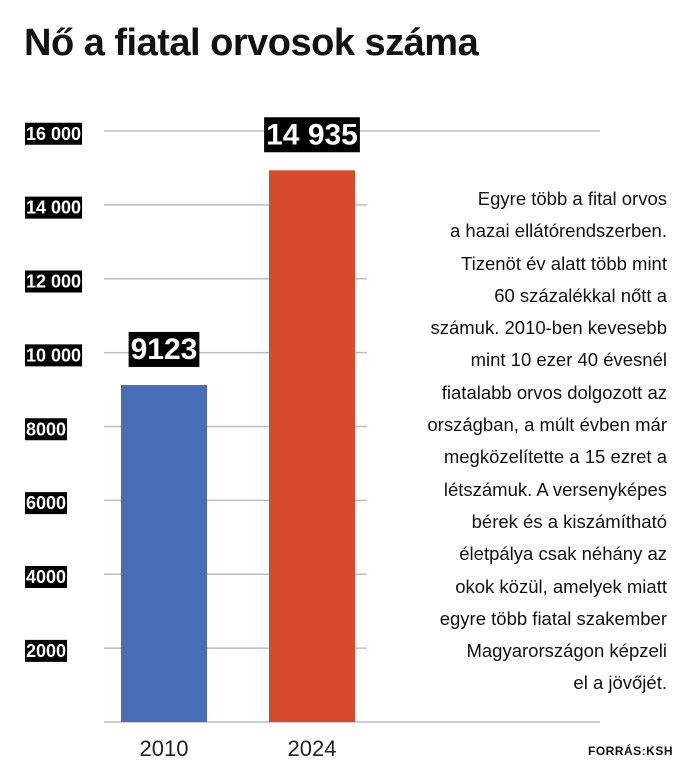 The image size is (695, 772). What do you see at coordinates (554, 392) in the screenshot?
I see `description-line: fiatalabb orvos dolgozott az` at bounding box center [554, 392].